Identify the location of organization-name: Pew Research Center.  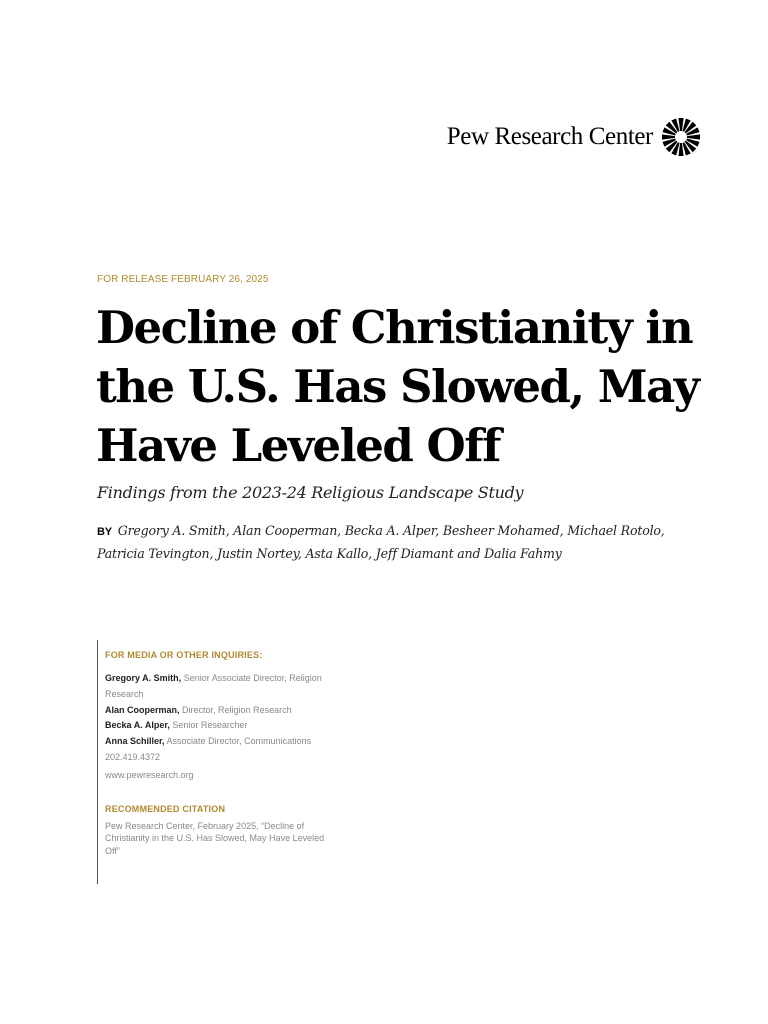
(550, 136).